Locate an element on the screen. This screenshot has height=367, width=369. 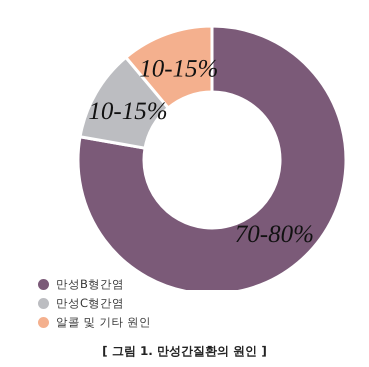
legend-label: 만성B형간염 is located at coordinates (90, 284).